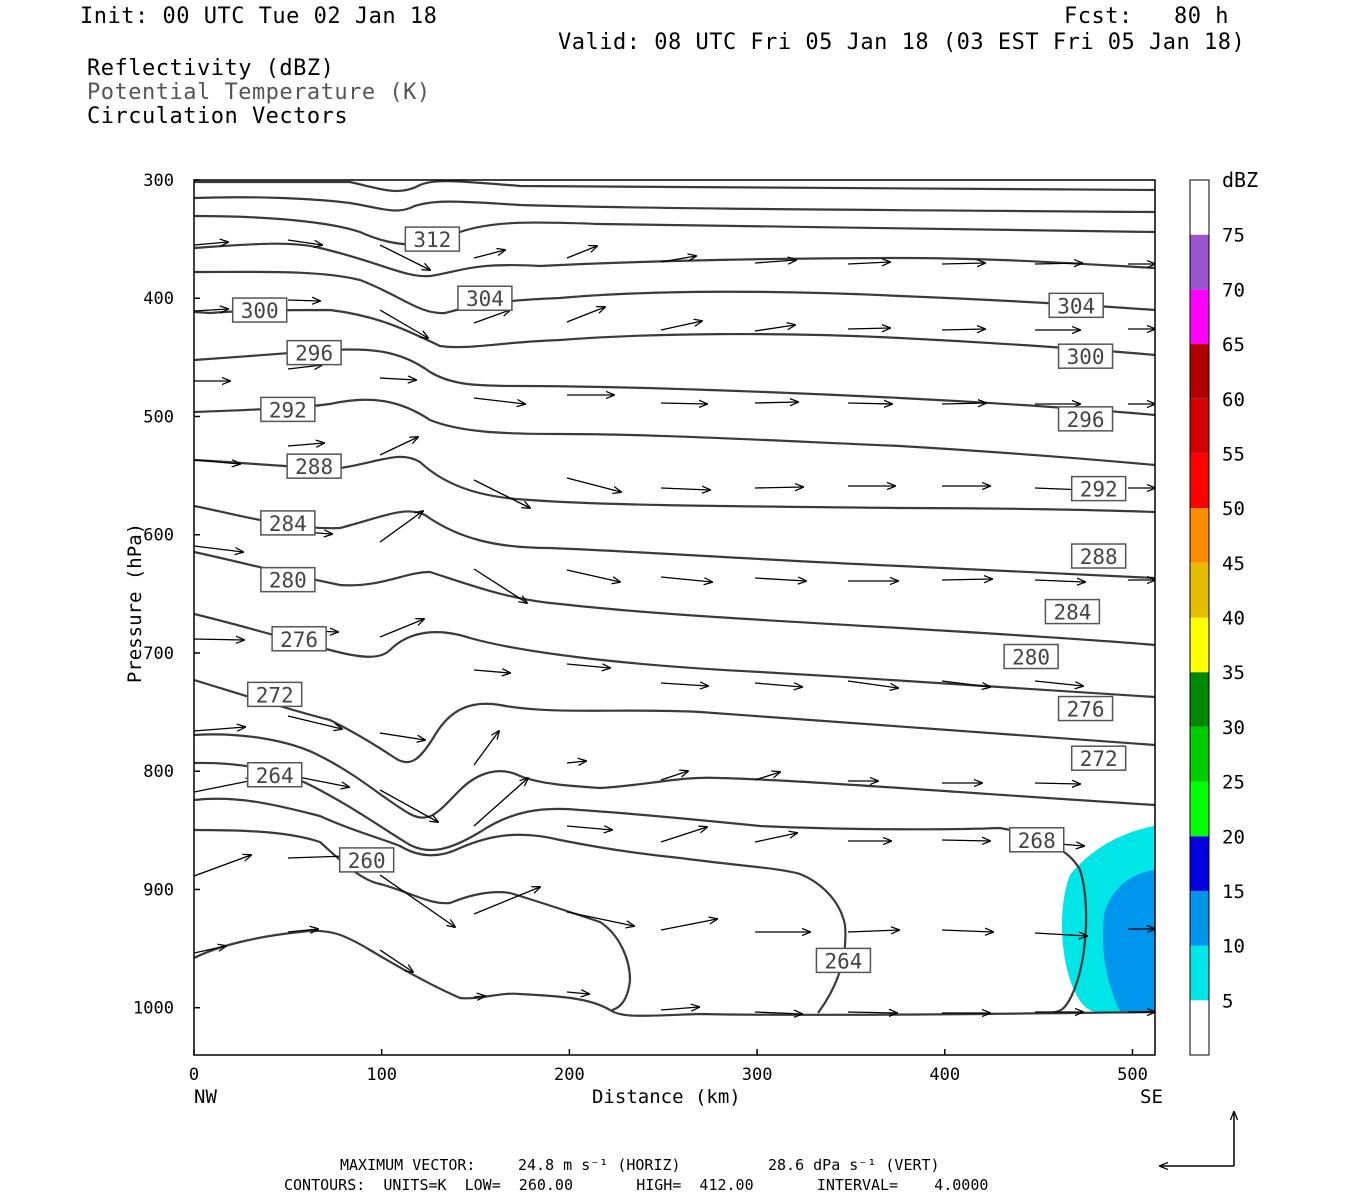 The width and height of the screenshot is (1350, 1200). Describe the element at coordinates (381, 1075) in the screenshot. I see `x-tick-label: 100` at that location.